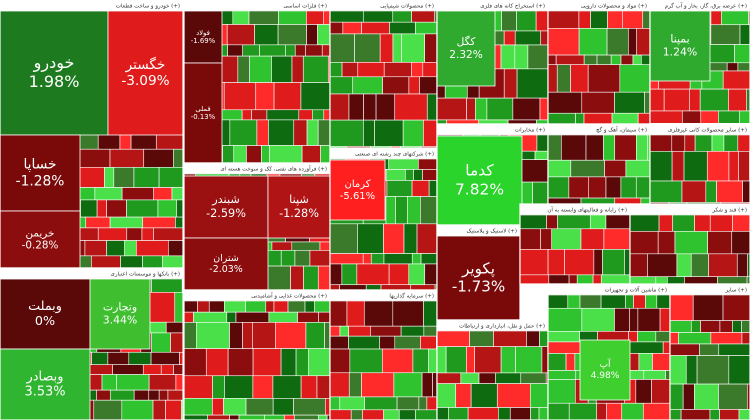 Image resolution: width=750 pixels, height=420 pixels. Describe the element at coordinates (203, 41) in the screenshot. I see `stock-change: -1.69%` at that location.